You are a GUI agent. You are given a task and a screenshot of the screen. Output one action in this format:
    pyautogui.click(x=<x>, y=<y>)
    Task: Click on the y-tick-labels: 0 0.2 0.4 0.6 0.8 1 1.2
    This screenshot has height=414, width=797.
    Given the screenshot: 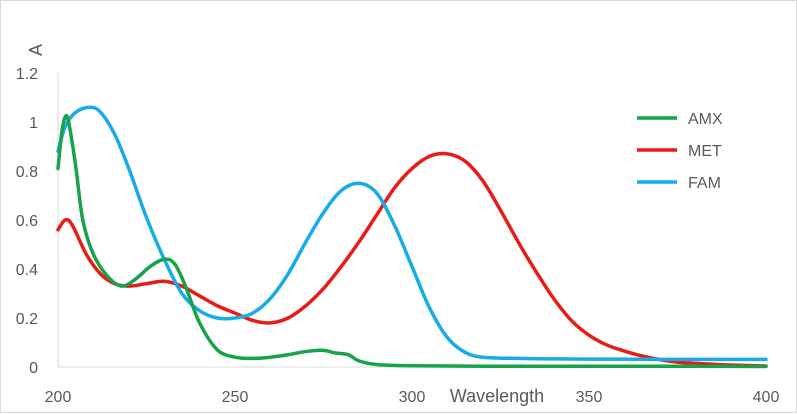 What is the action you would take?
    pyautogui.click(x=27, y=221)
    